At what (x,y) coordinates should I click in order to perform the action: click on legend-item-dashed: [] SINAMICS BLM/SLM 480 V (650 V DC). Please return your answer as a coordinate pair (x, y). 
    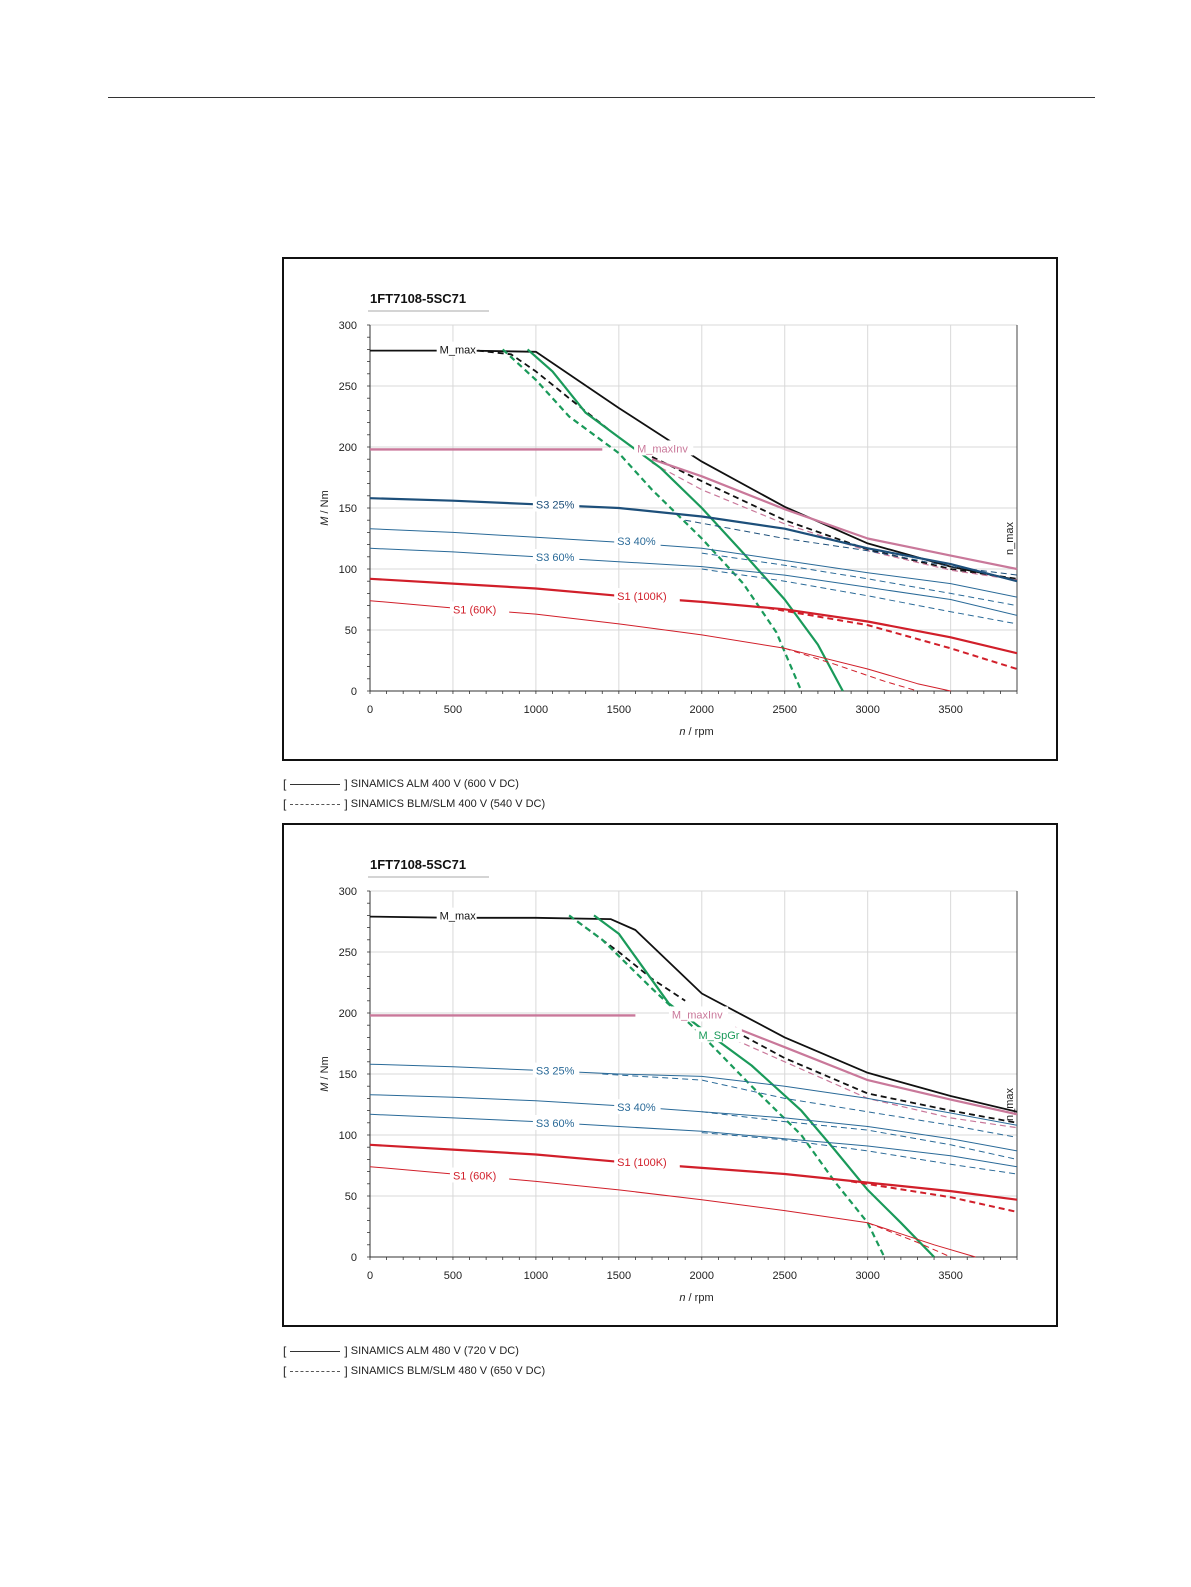
    Looking at the image, I should click on (414, 1371).